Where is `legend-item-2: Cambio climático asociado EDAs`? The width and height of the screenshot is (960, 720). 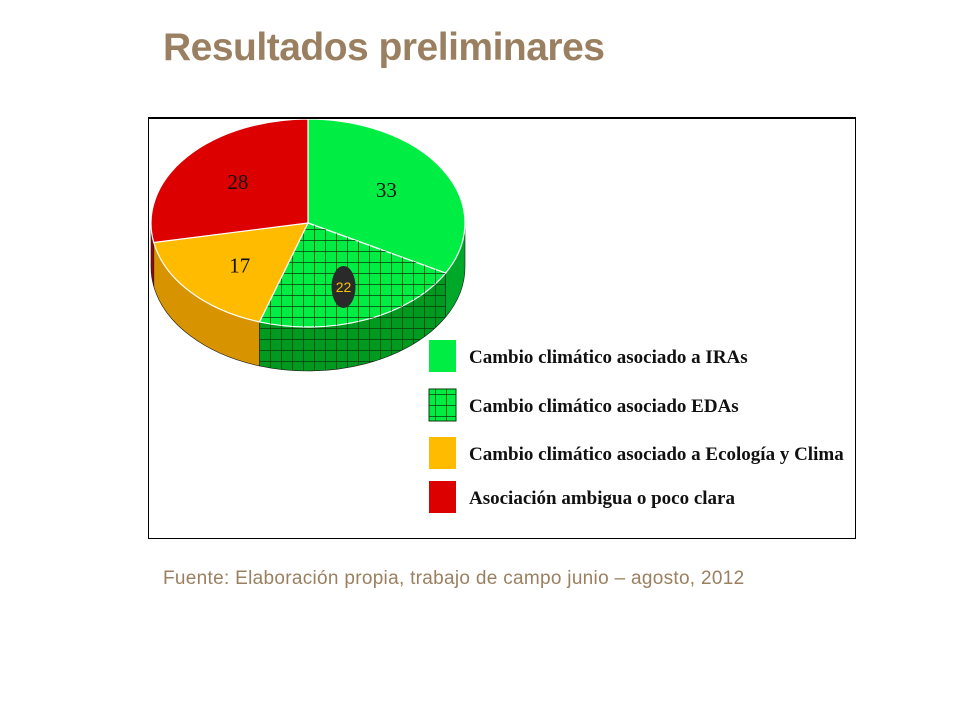
legend-item-2: Cambio climático asociado EDAs is located at coordinates (583, 405).